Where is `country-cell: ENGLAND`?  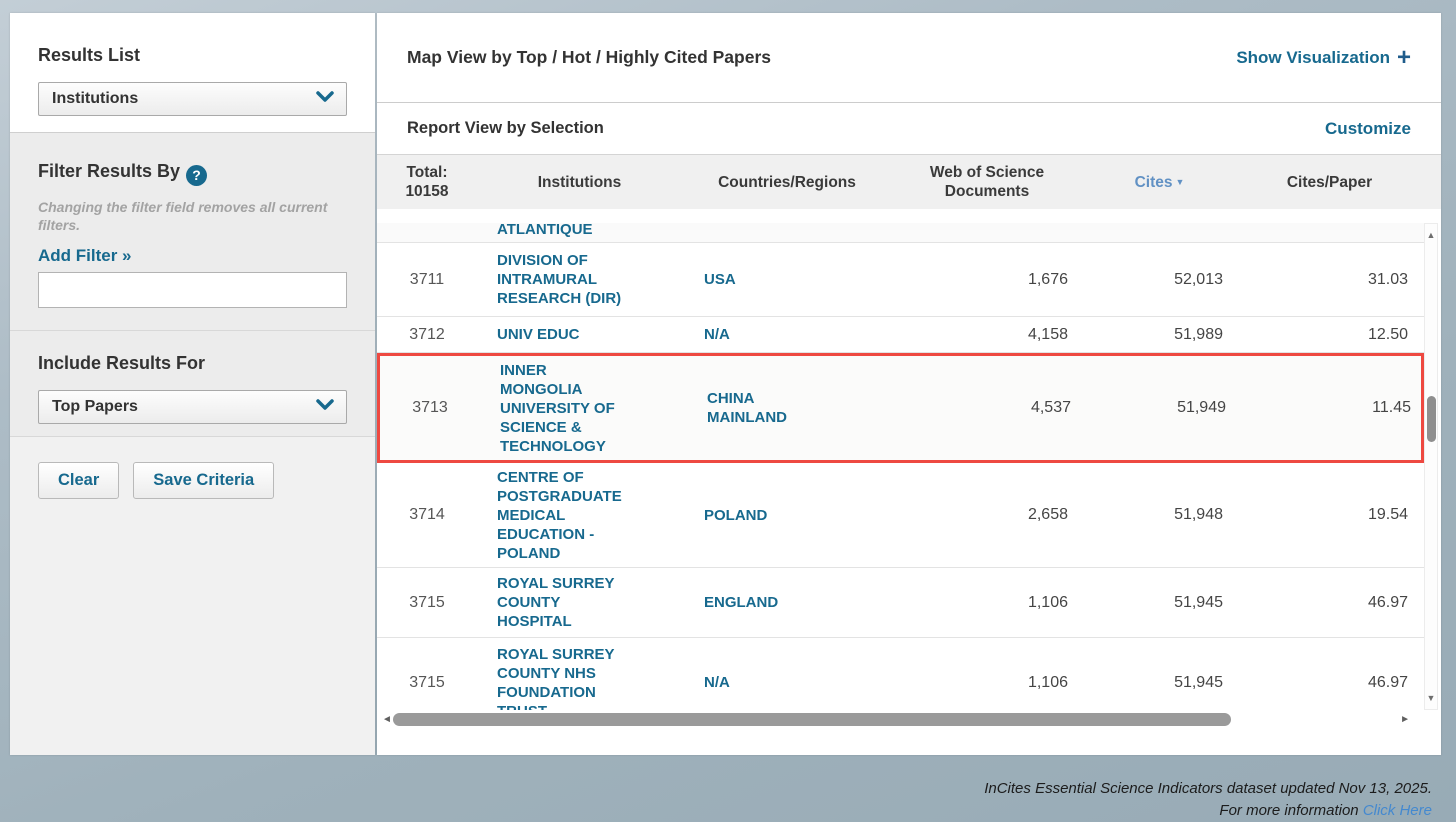 country-cell: ENGLAND is located at coordinates (741, 602).